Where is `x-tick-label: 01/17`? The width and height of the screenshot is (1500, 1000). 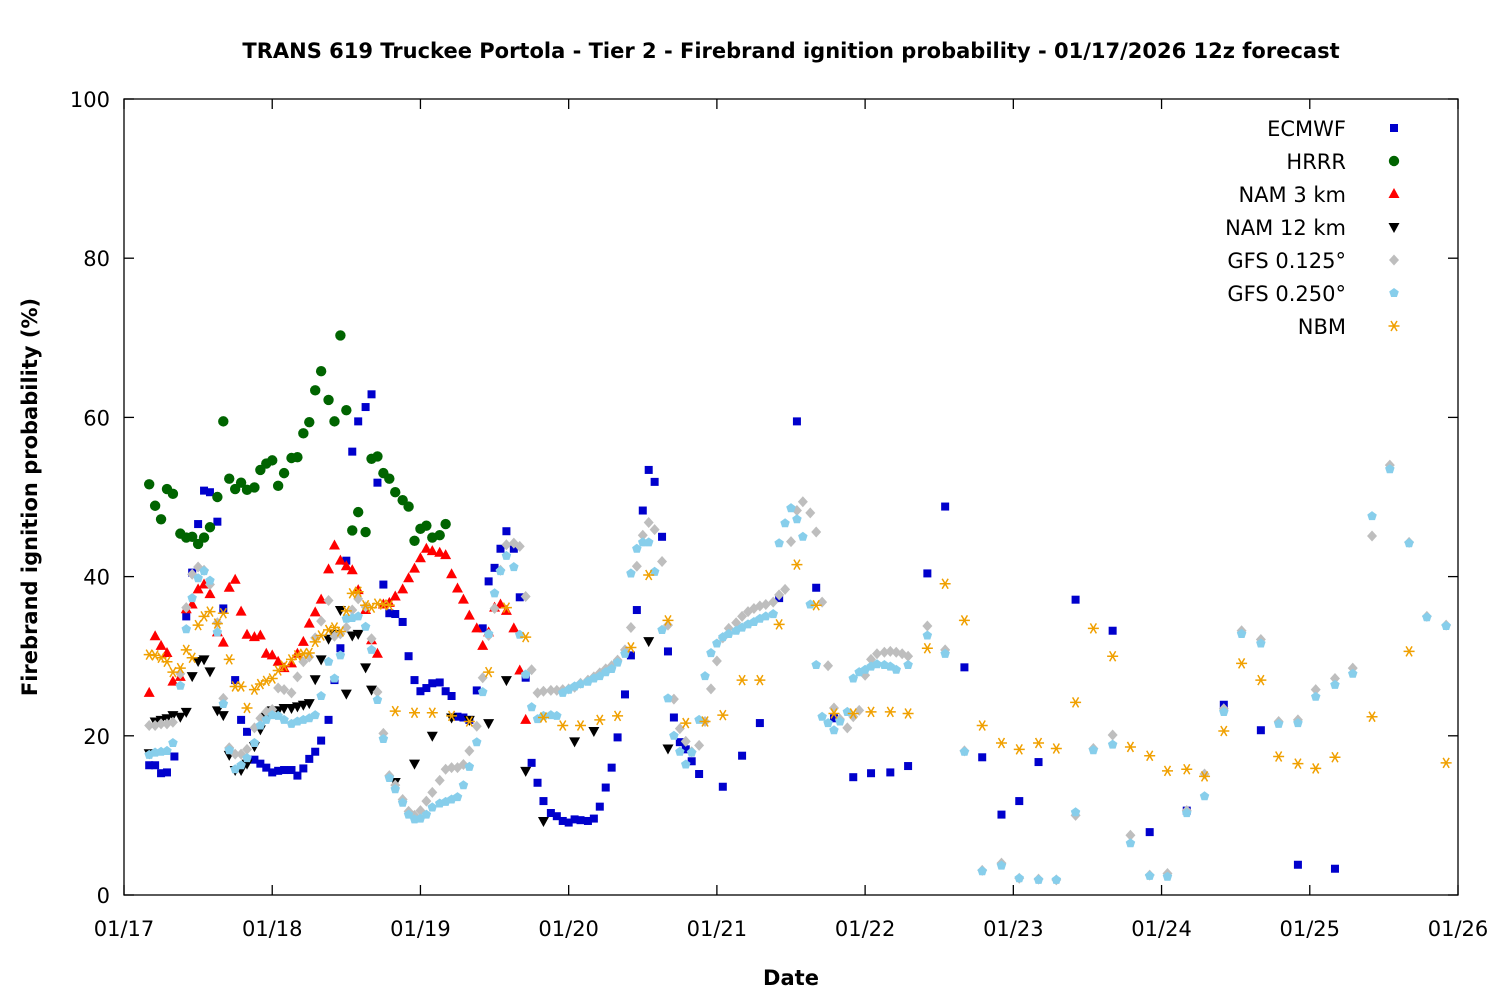 x-tick-label: 01/17 is located at coordinates (124, 929).